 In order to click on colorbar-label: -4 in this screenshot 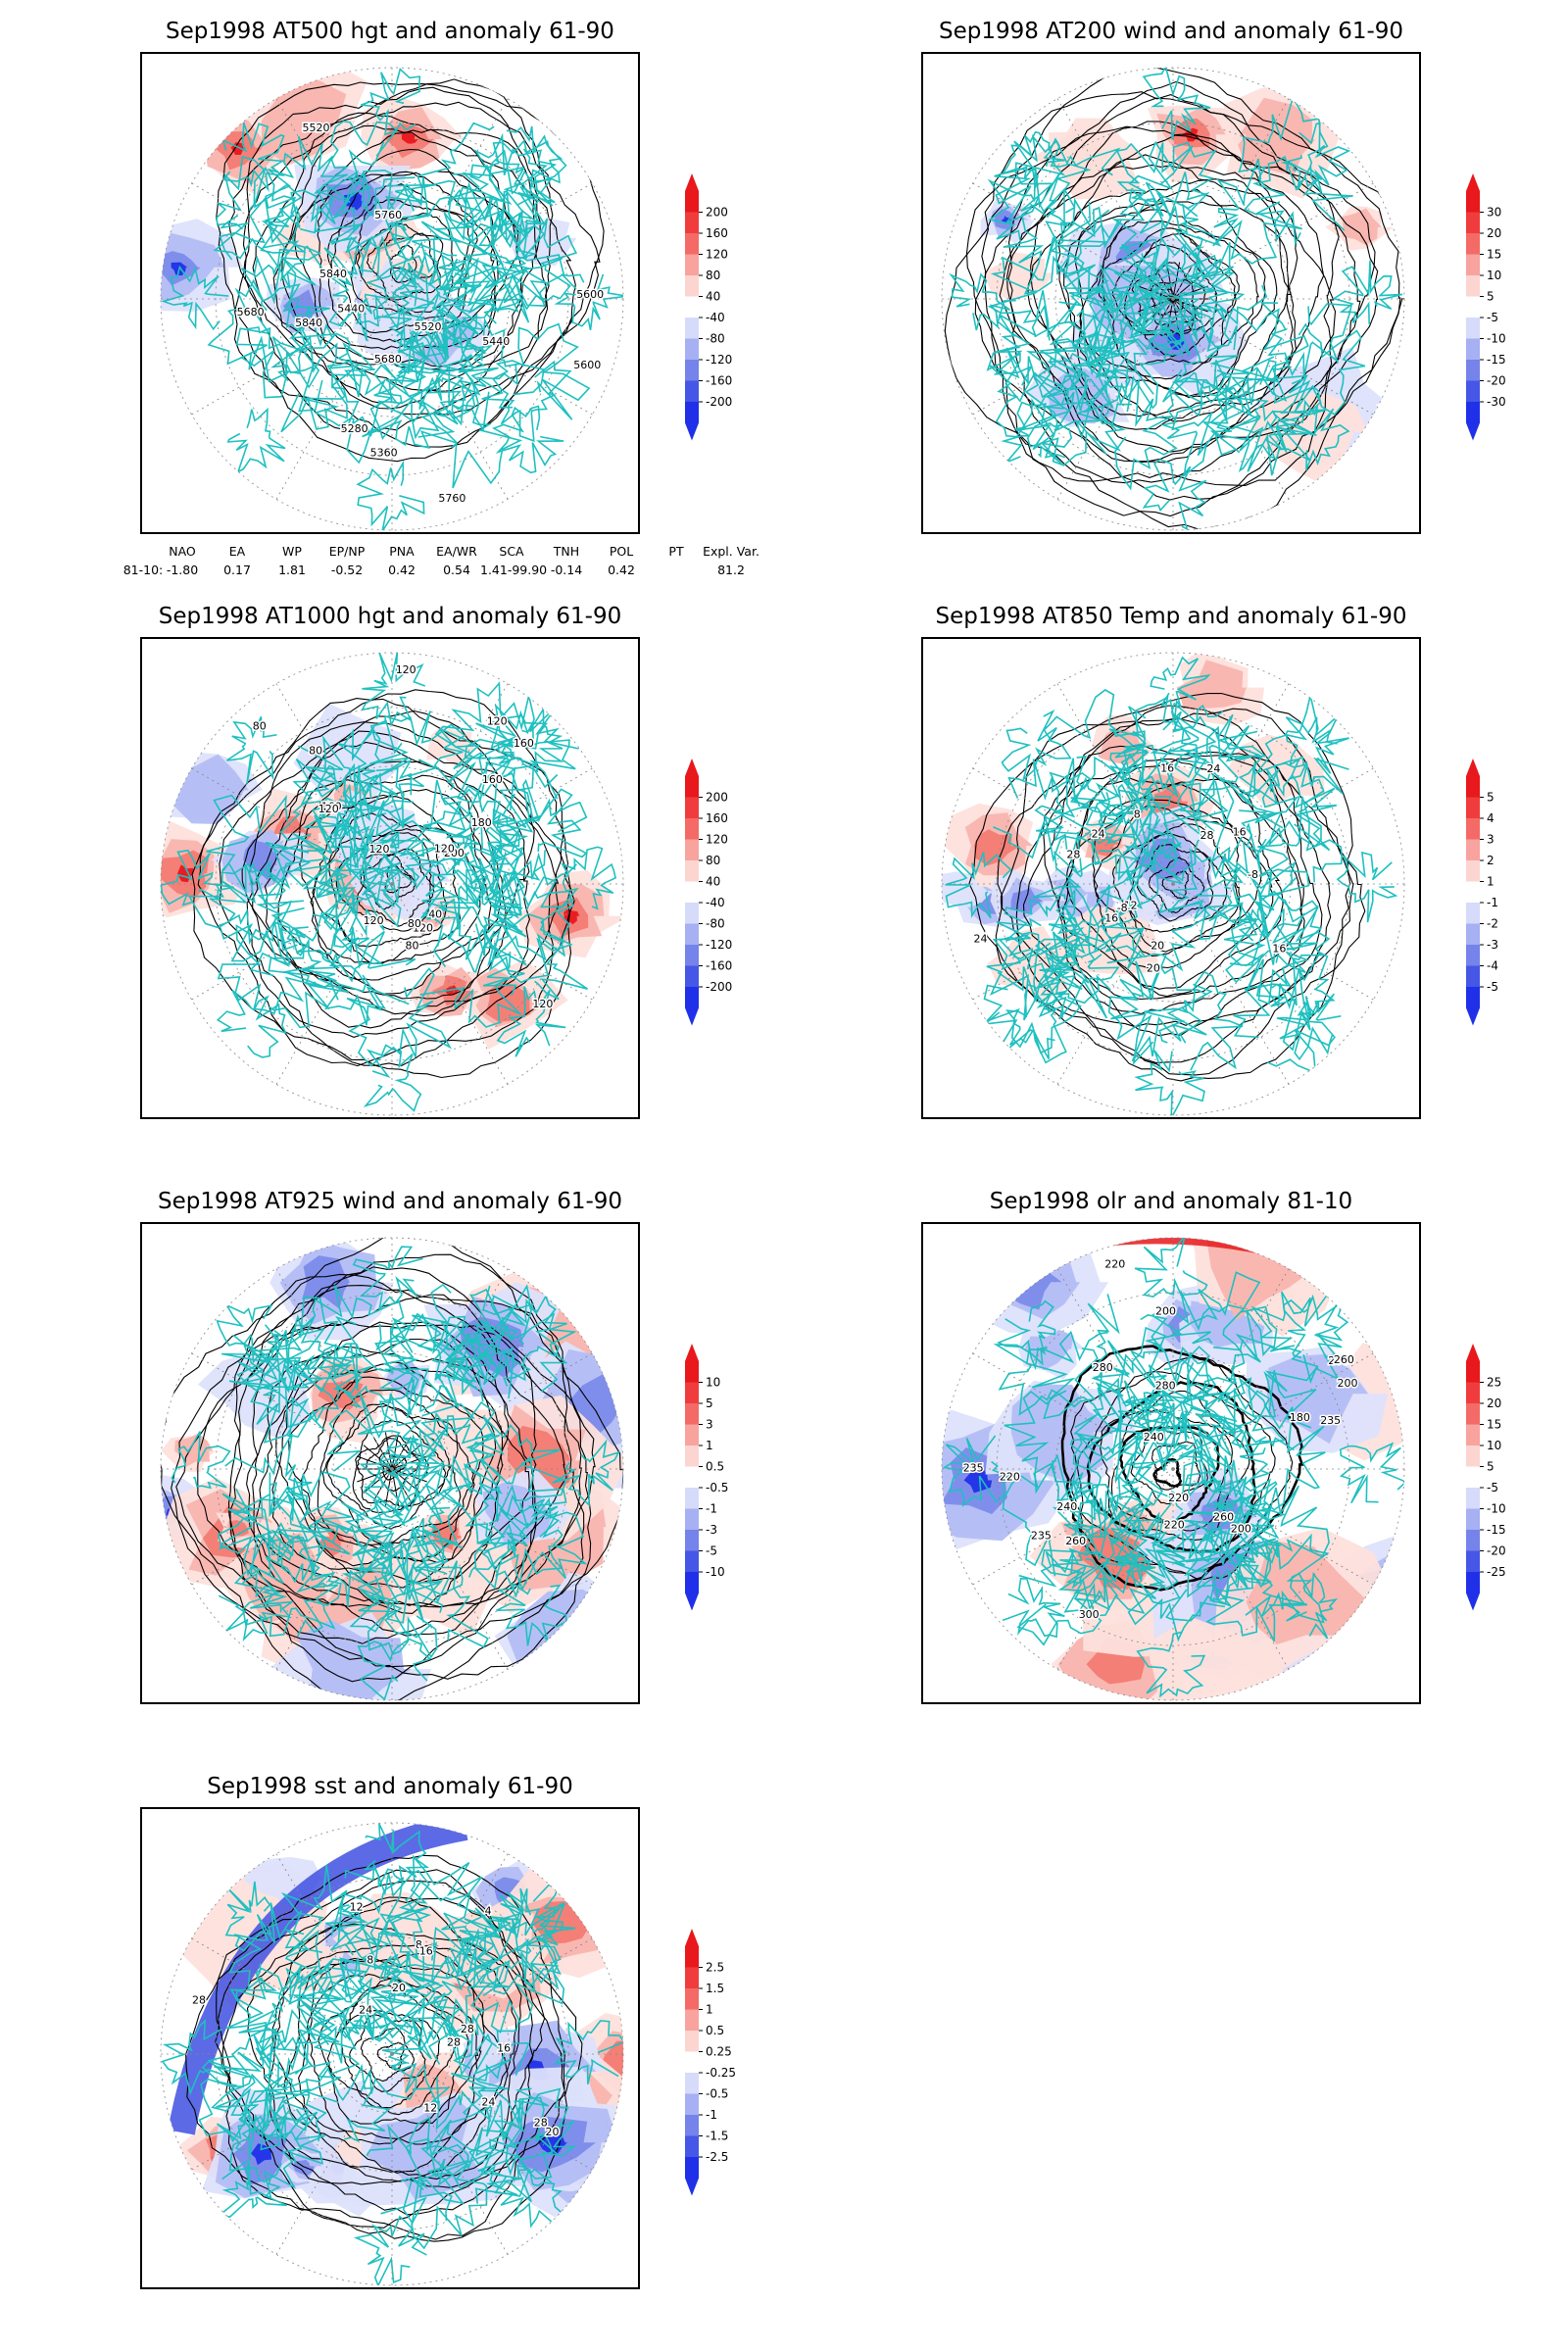, I will do `click(1492, 966)`.